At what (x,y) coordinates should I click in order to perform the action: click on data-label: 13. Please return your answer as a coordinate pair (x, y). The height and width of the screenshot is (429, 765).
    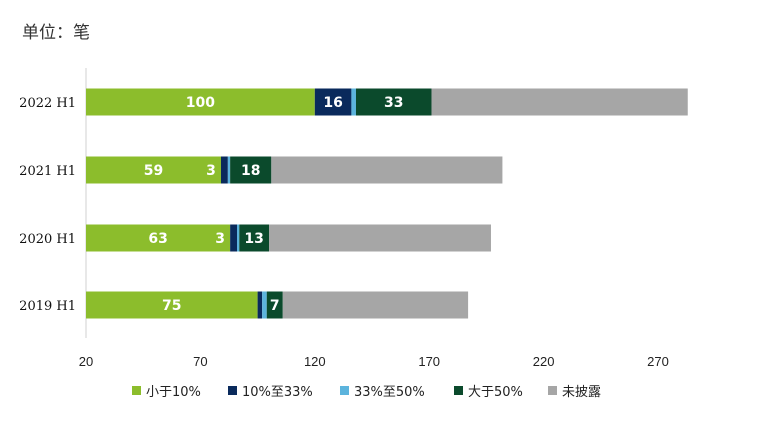
    Looking at the image, I should click on (253, 239).